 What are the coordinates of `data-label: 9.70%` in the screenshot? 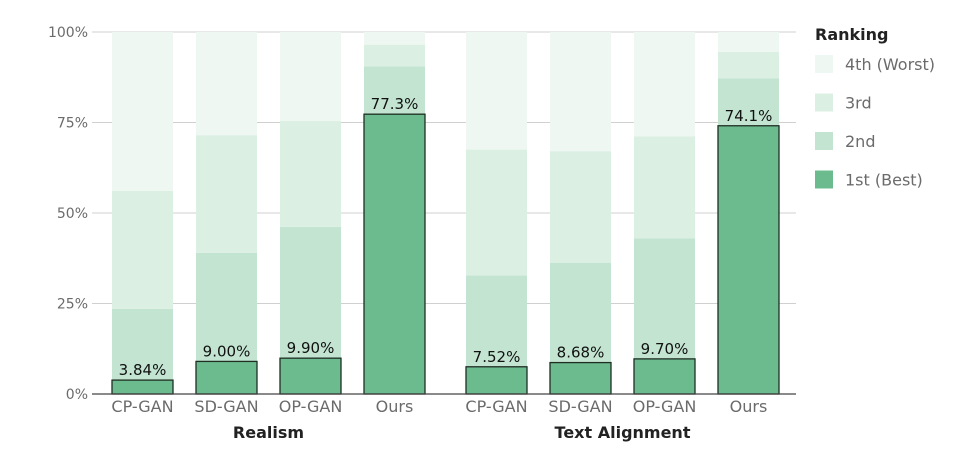 It's located at (665, 349).